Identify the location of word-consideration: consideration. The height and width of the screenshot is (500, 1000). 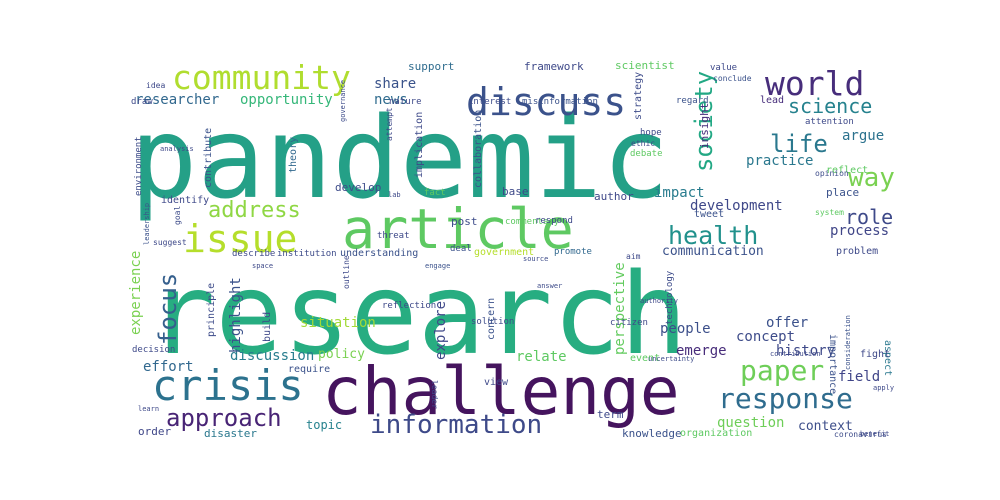
(848, 342).